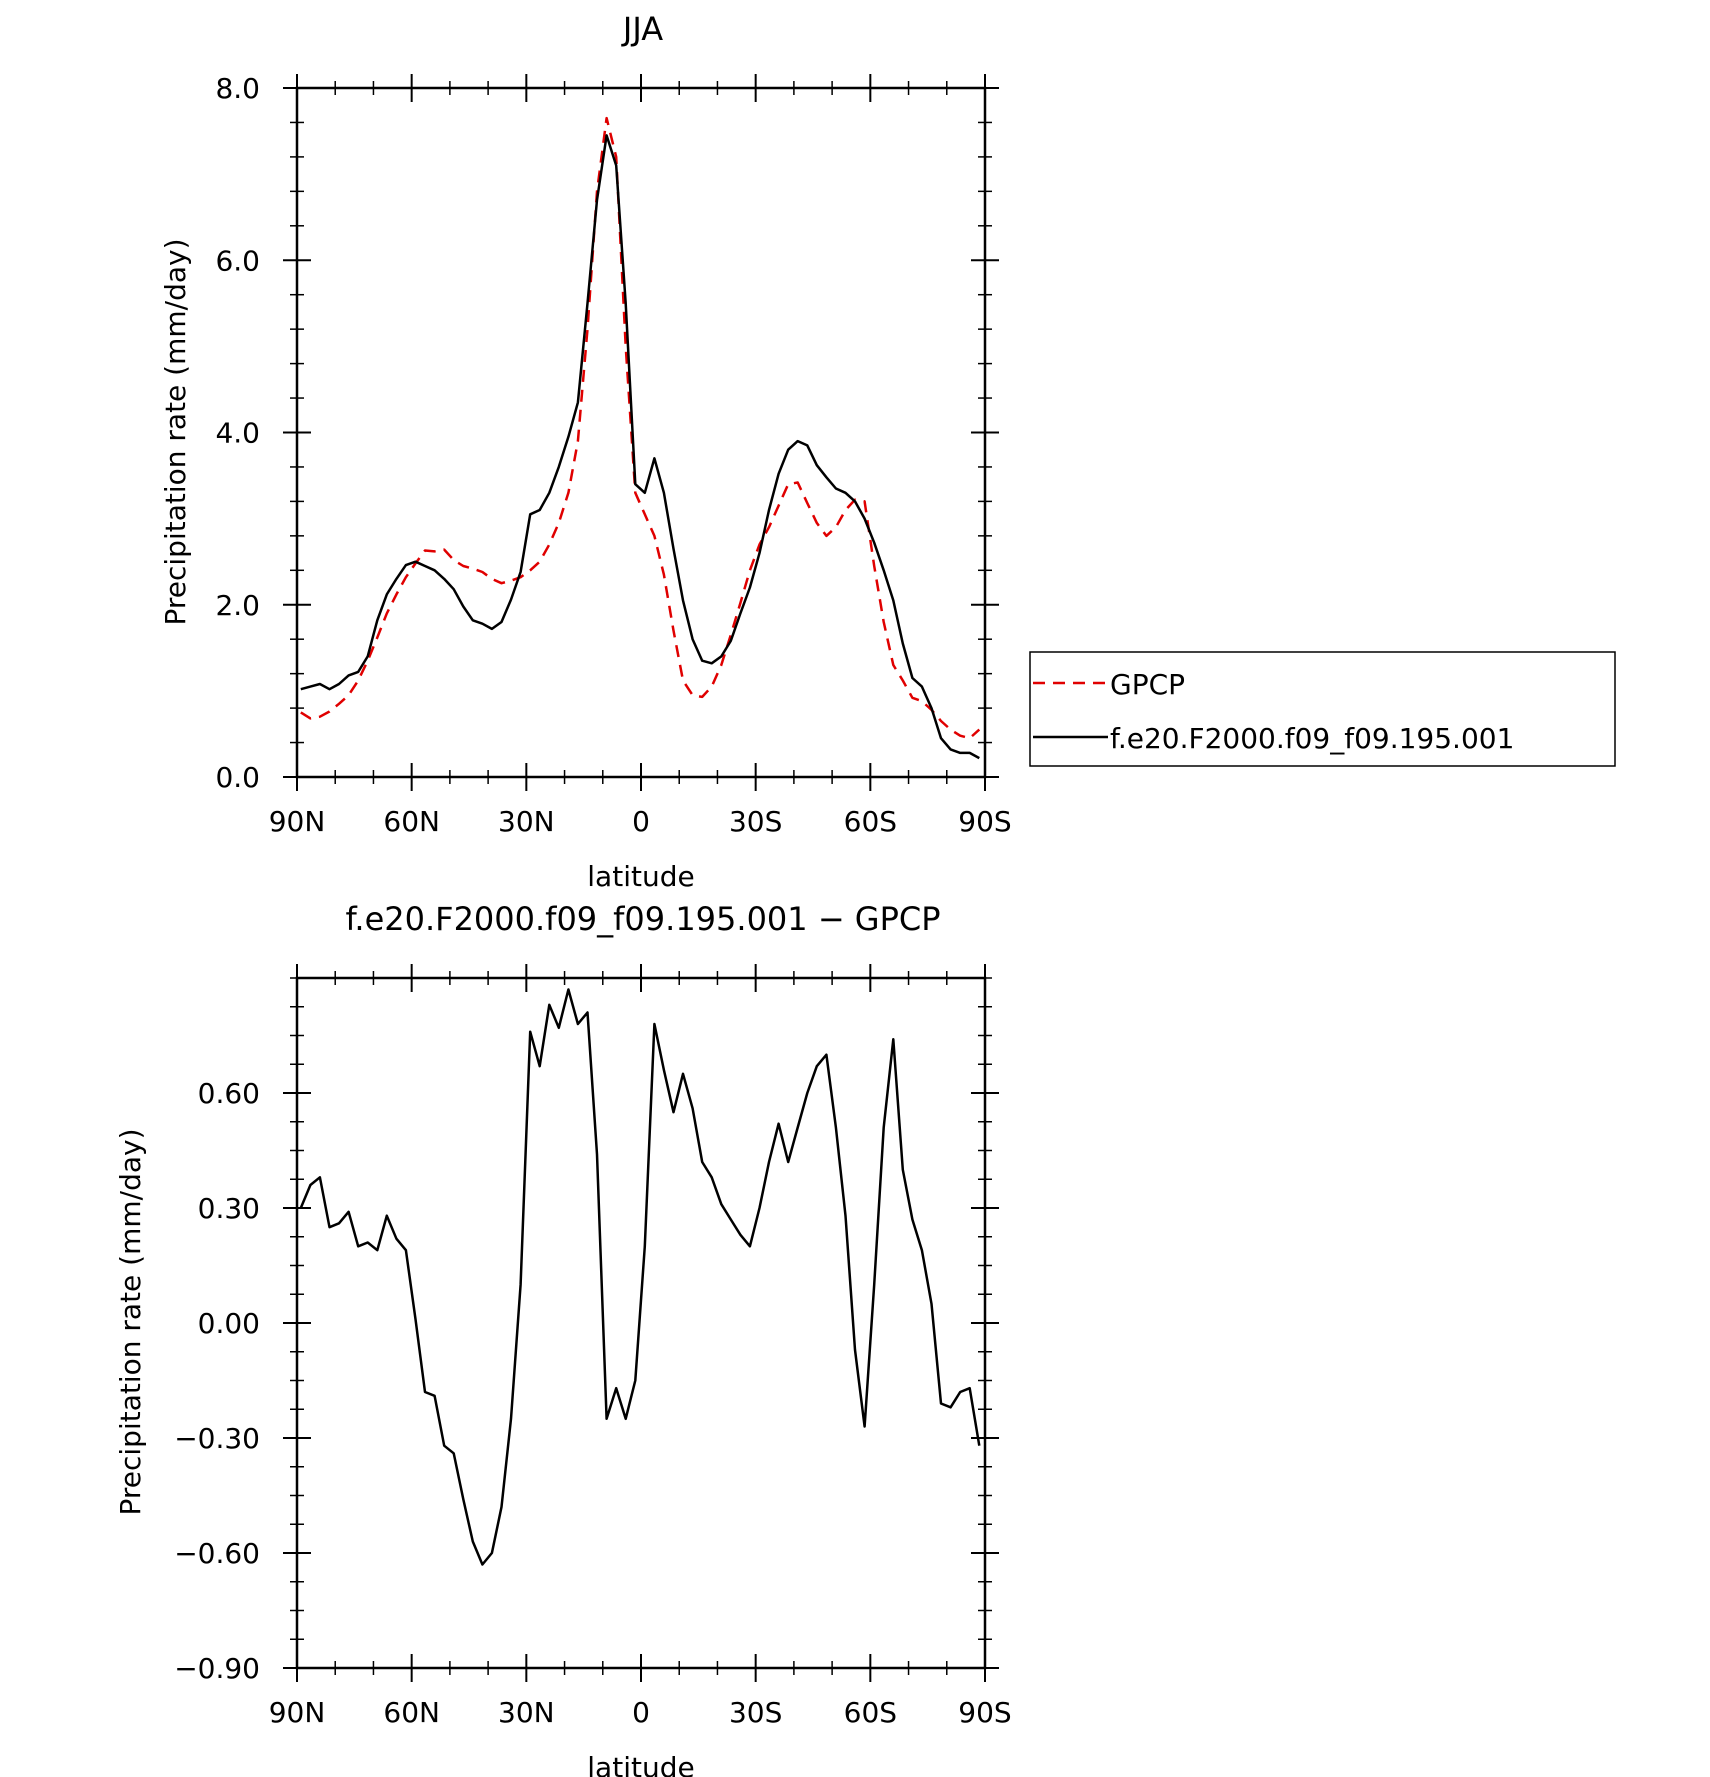 The image size is (1710, 1777). I want to click on y-tick-label: −0.60, so click(217, 1553).